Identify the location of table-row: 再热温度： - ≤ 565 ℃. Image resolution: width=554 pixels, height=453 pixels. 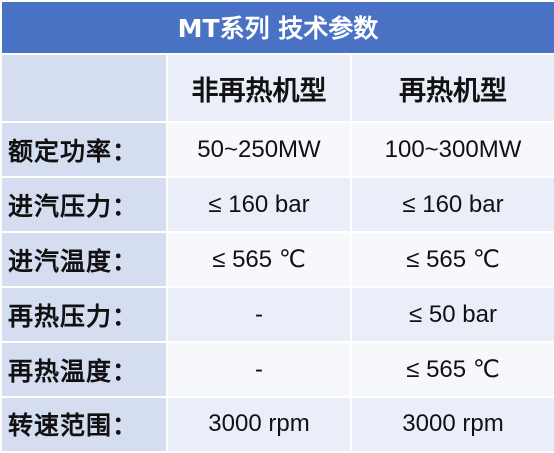
(277, 369).